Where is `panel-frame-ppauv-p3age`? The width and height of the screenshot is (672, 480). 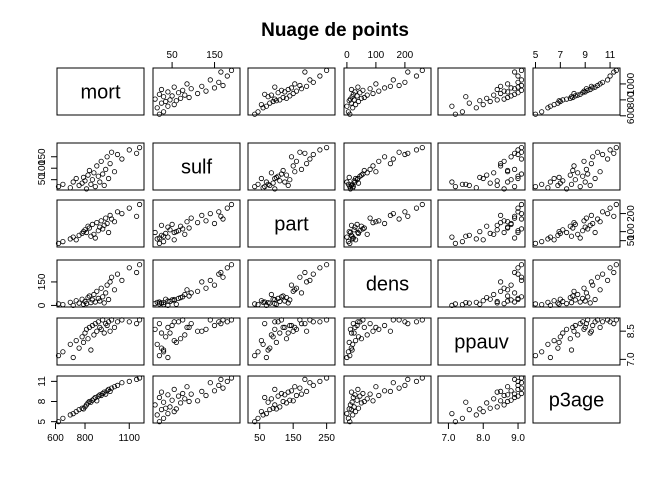 panel-frame-ppauv-p3age is located at coordinates (576, 341).